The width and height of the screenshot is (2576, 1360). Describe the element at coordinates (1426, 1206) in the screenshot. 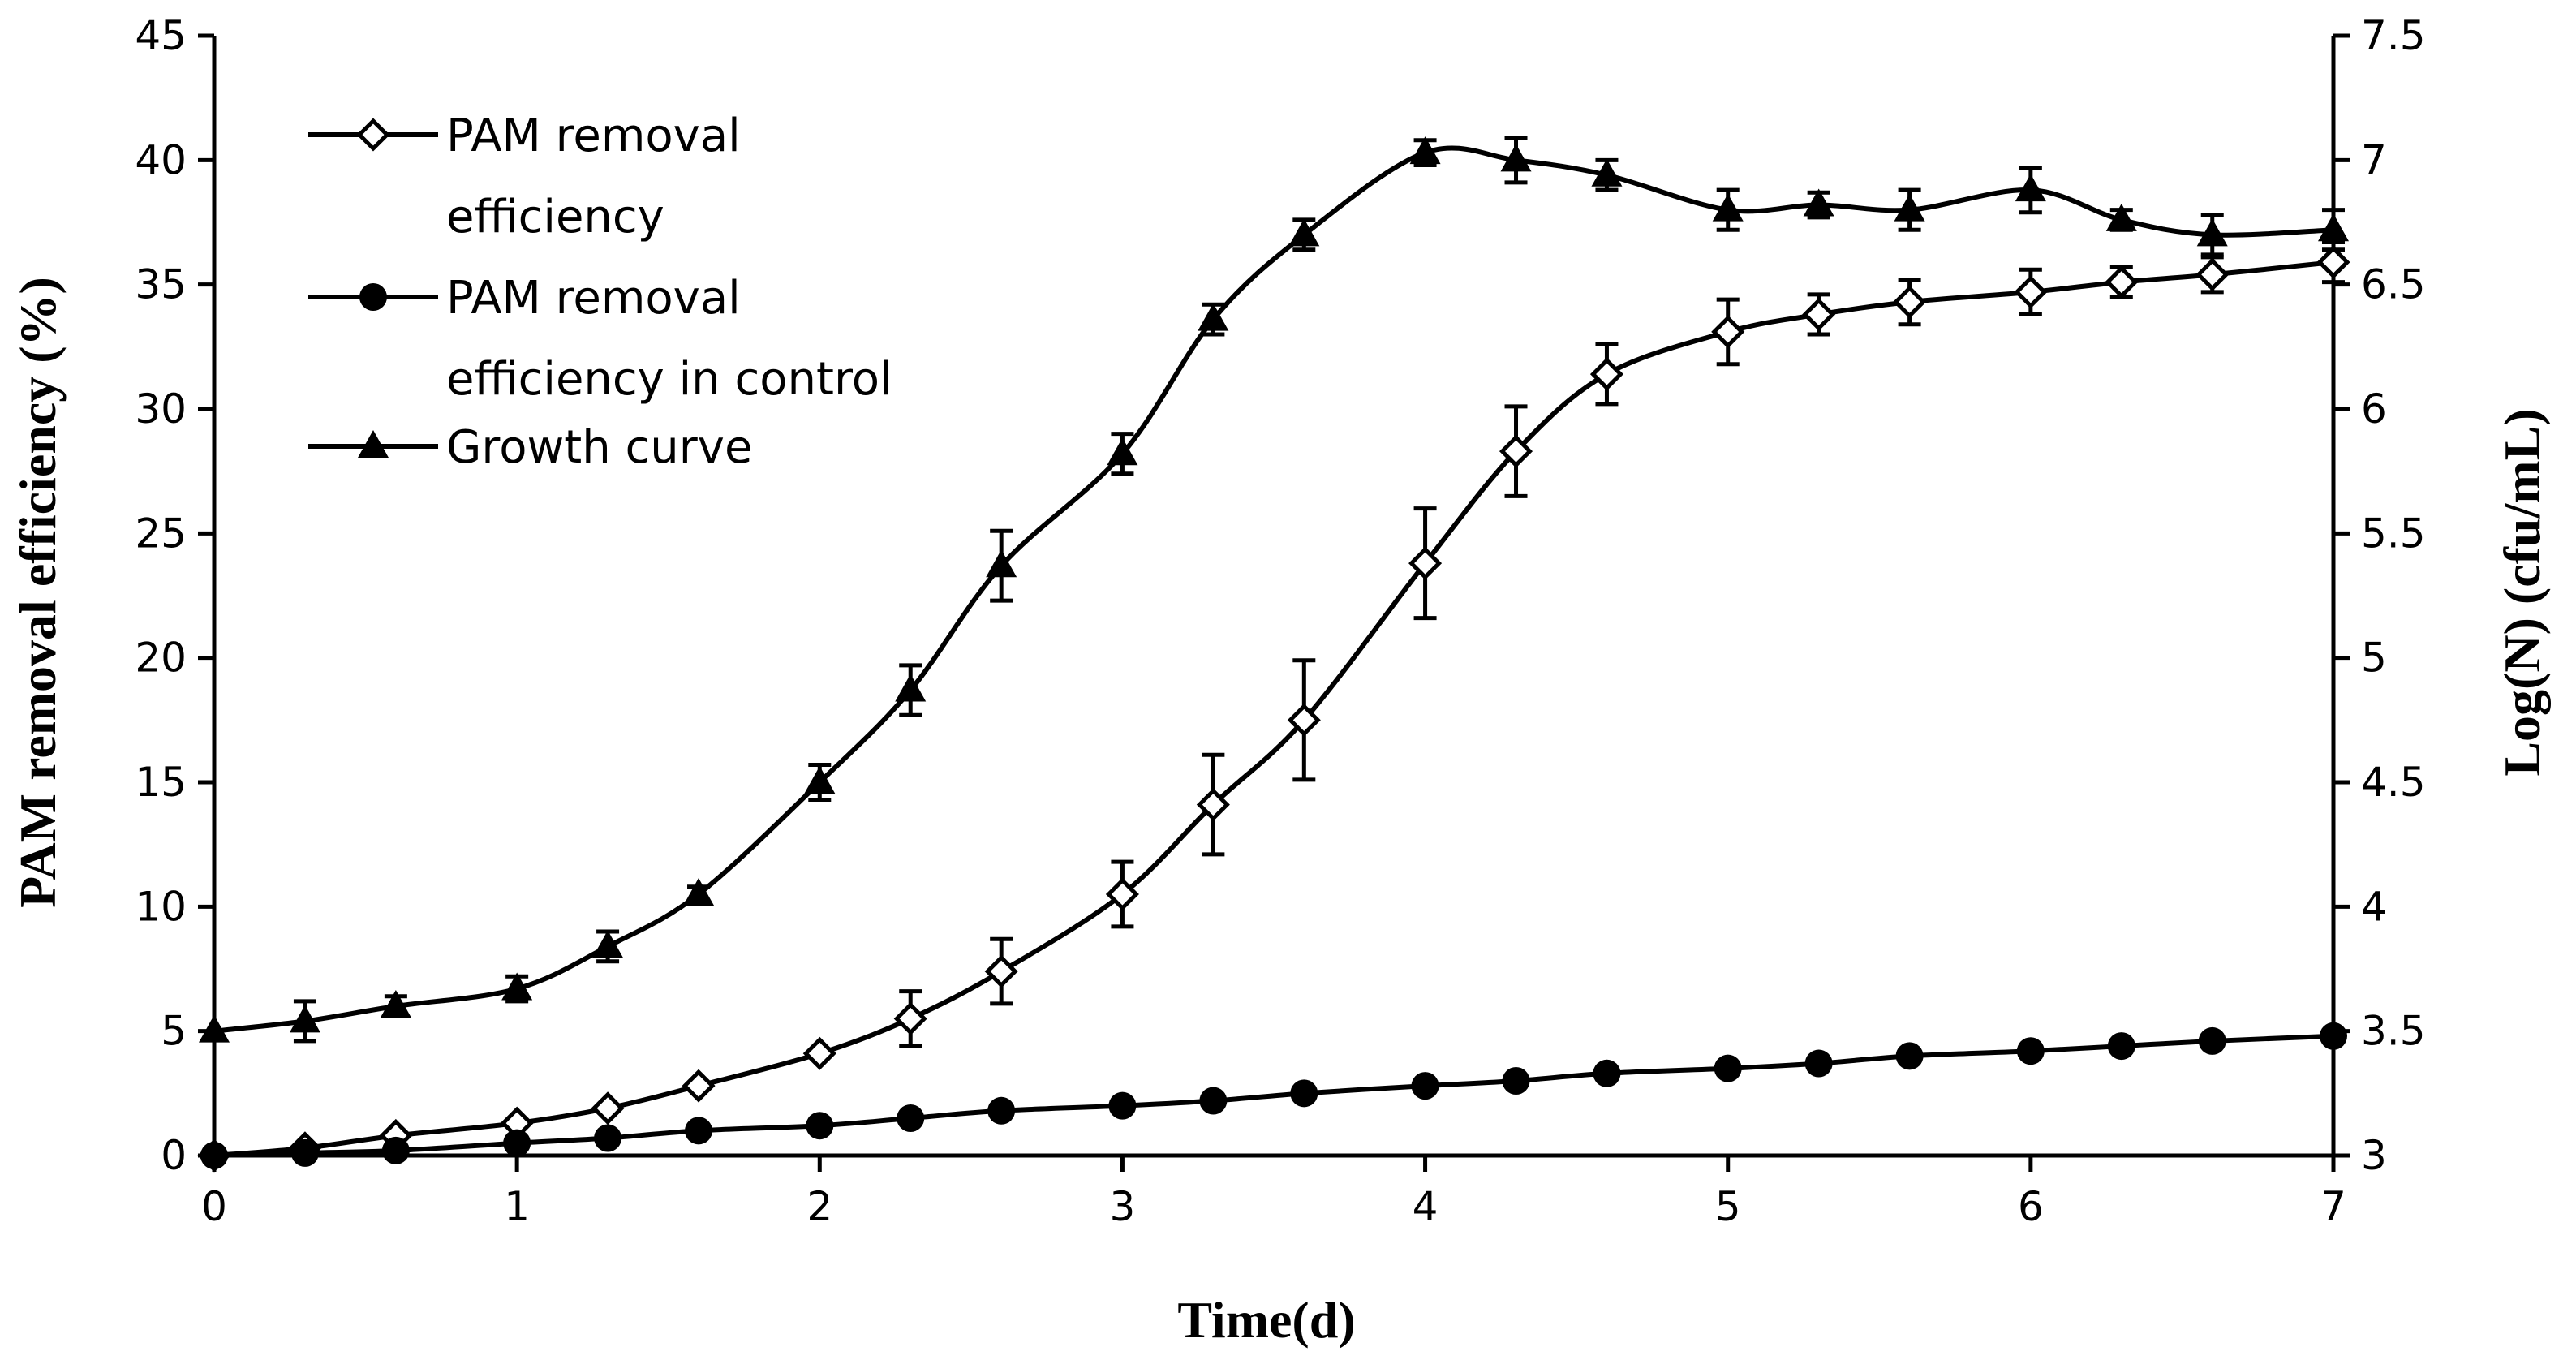

I see `x-tick-label: 4` at that location.